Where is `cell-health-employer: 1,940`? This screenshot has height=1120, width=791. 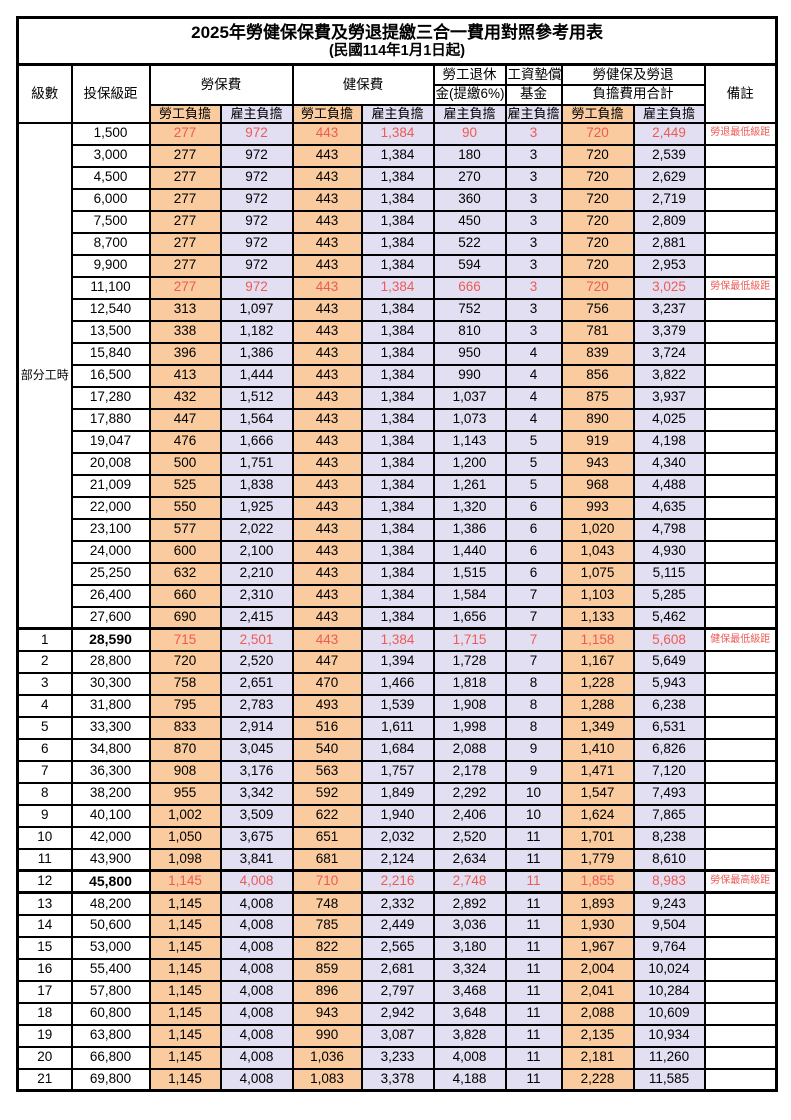 cell-health-employer: 1,940 is located at coordinates (397, 815).